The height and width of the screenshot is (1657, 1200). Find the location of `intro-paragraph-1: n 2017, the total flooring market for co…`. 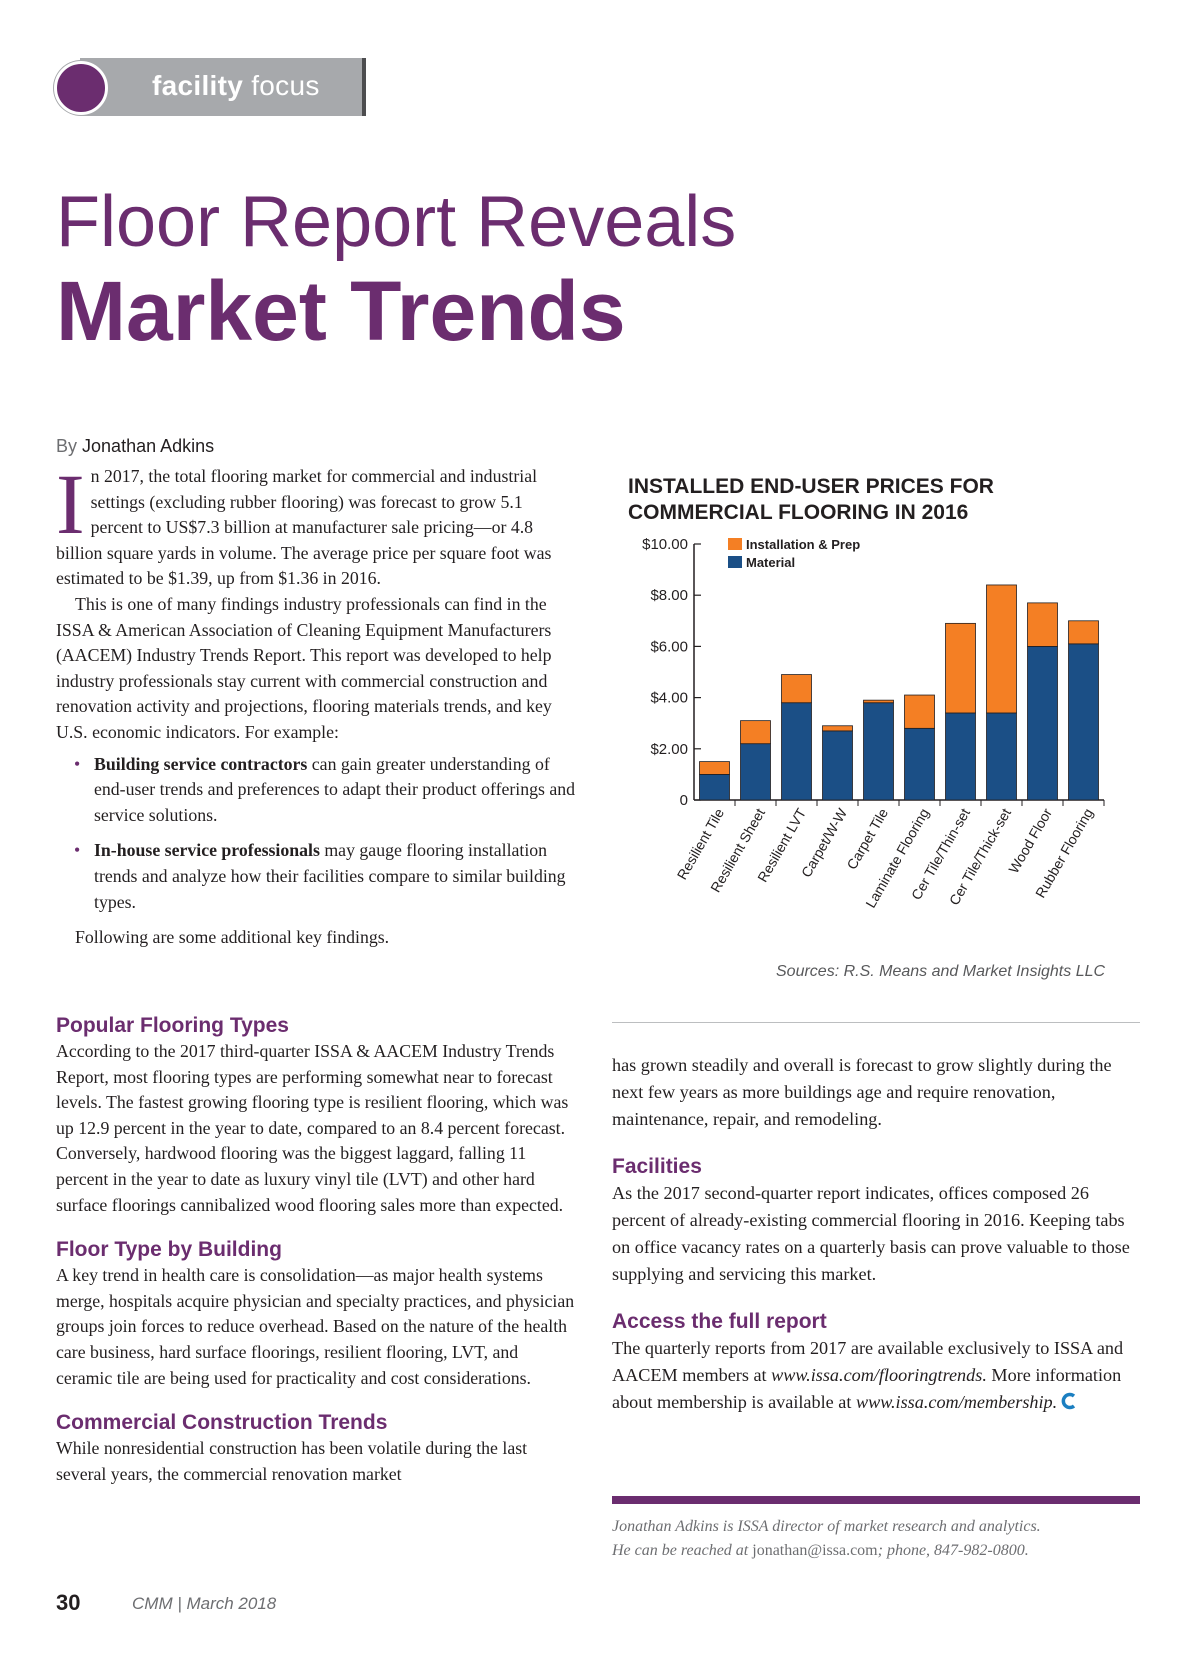

intro-paragraph-1: n 2017, the total flooring market for co… is located at coordinates (304, 527).